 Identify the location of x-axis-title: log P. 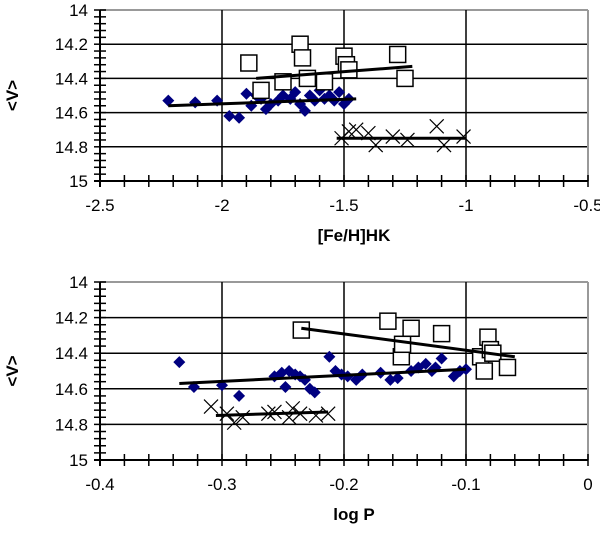
(354, 514).